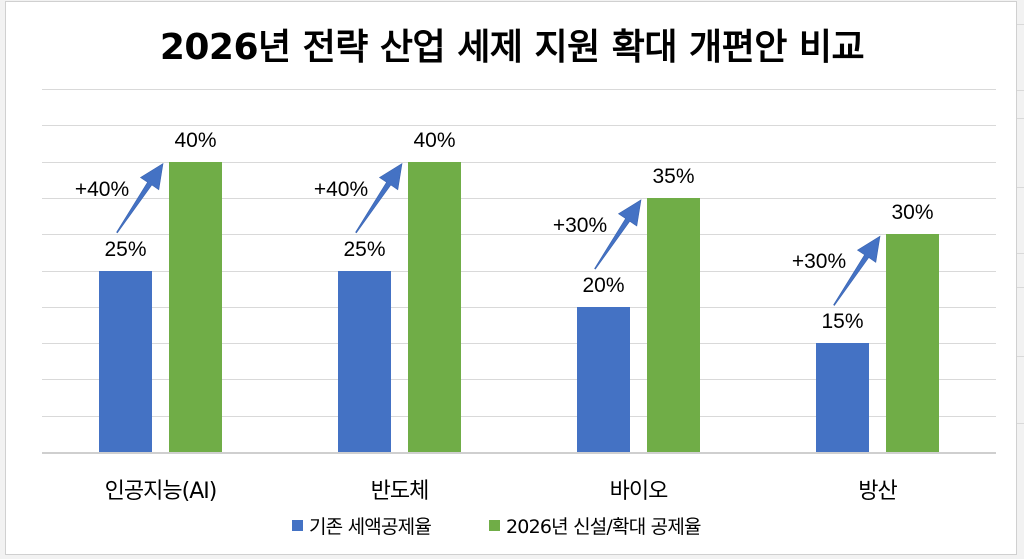 This screenshot has height=559, width=1024. I want to click on legend-swatch-existing, so click(297, 525).